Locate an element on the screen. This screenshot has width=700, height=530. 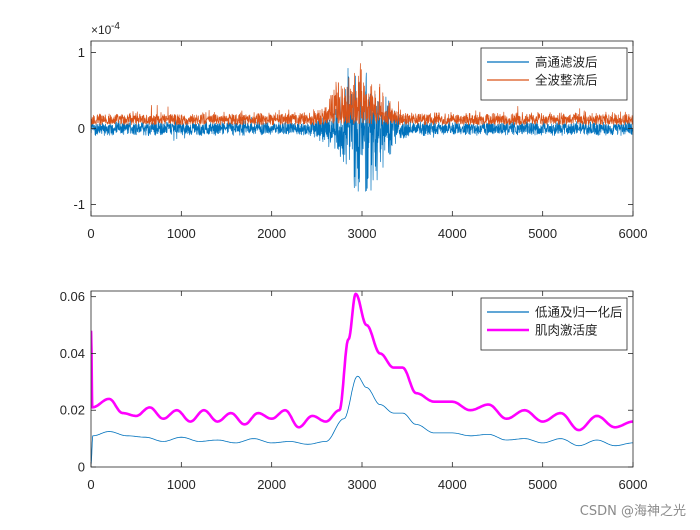
legend-label: 高通滤波后 is located at coordinates (566, 62).